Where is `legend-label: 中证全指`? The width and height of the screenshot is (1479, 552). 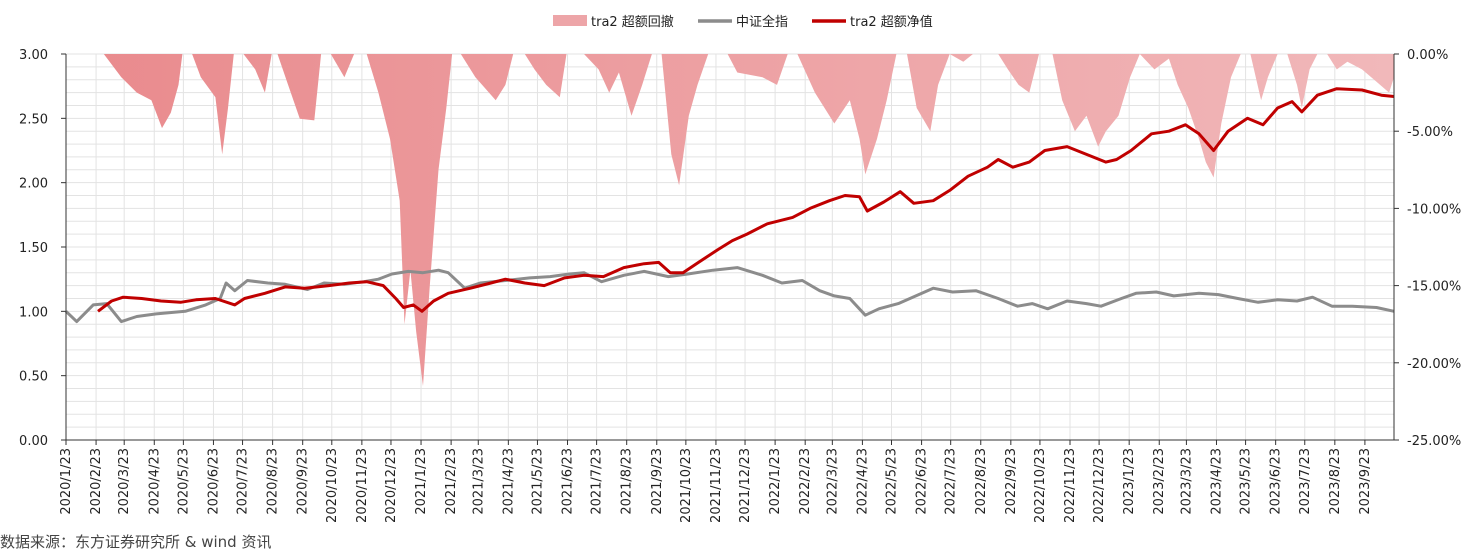
legend-label: 中证全指 is located at coordinates (762, 22).